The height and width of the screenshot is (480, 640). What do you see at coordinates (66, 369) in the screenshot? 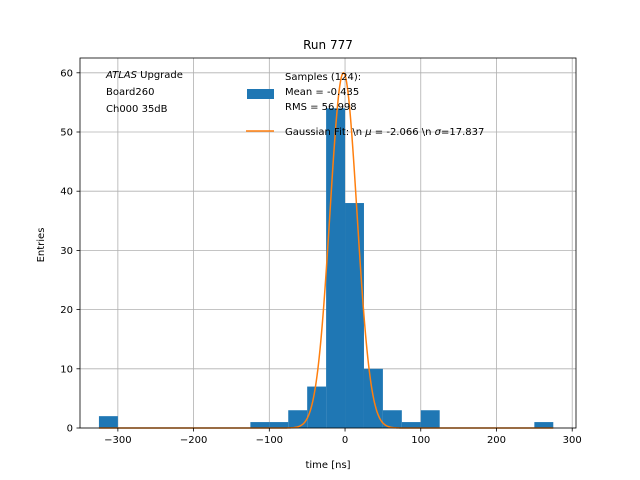
I see `y-tick-label: 10` at bounding box center [66, 369].